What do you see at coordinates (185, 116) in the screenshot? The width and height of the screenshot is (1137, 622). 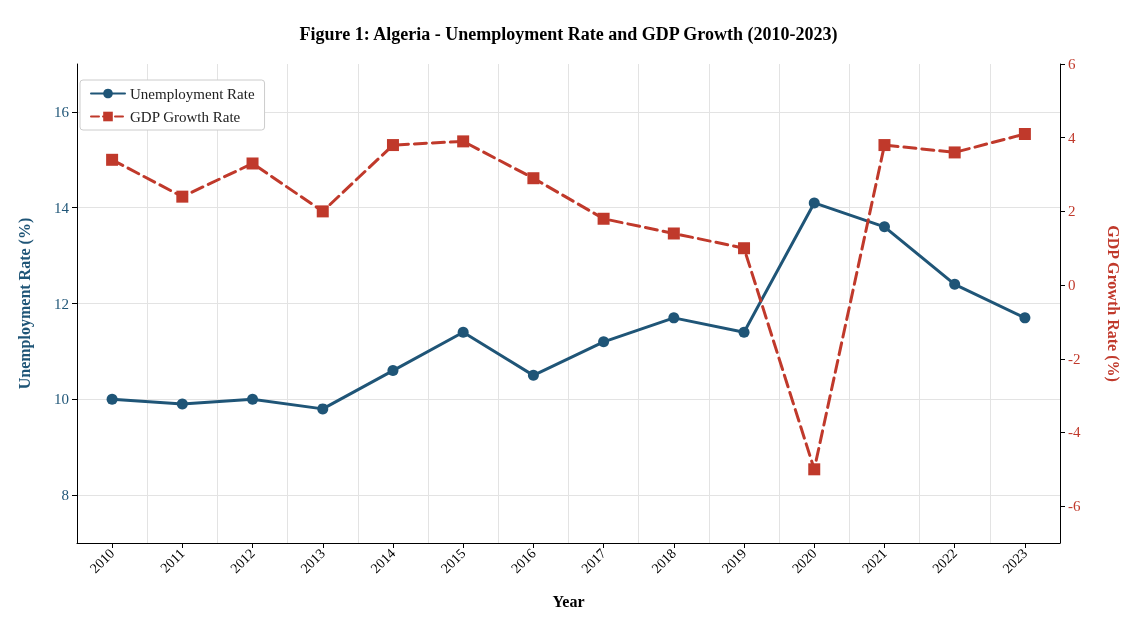 I see `legend-label: GDP Growth Rate` at bounding box center [185, 116].